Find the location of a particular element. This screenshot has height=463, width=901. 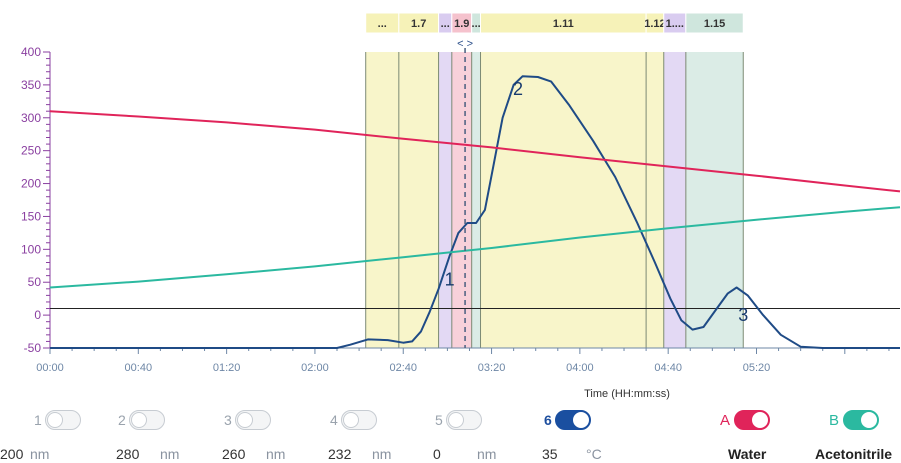

solvent-A-toggle is located at coordinates (752, 420).